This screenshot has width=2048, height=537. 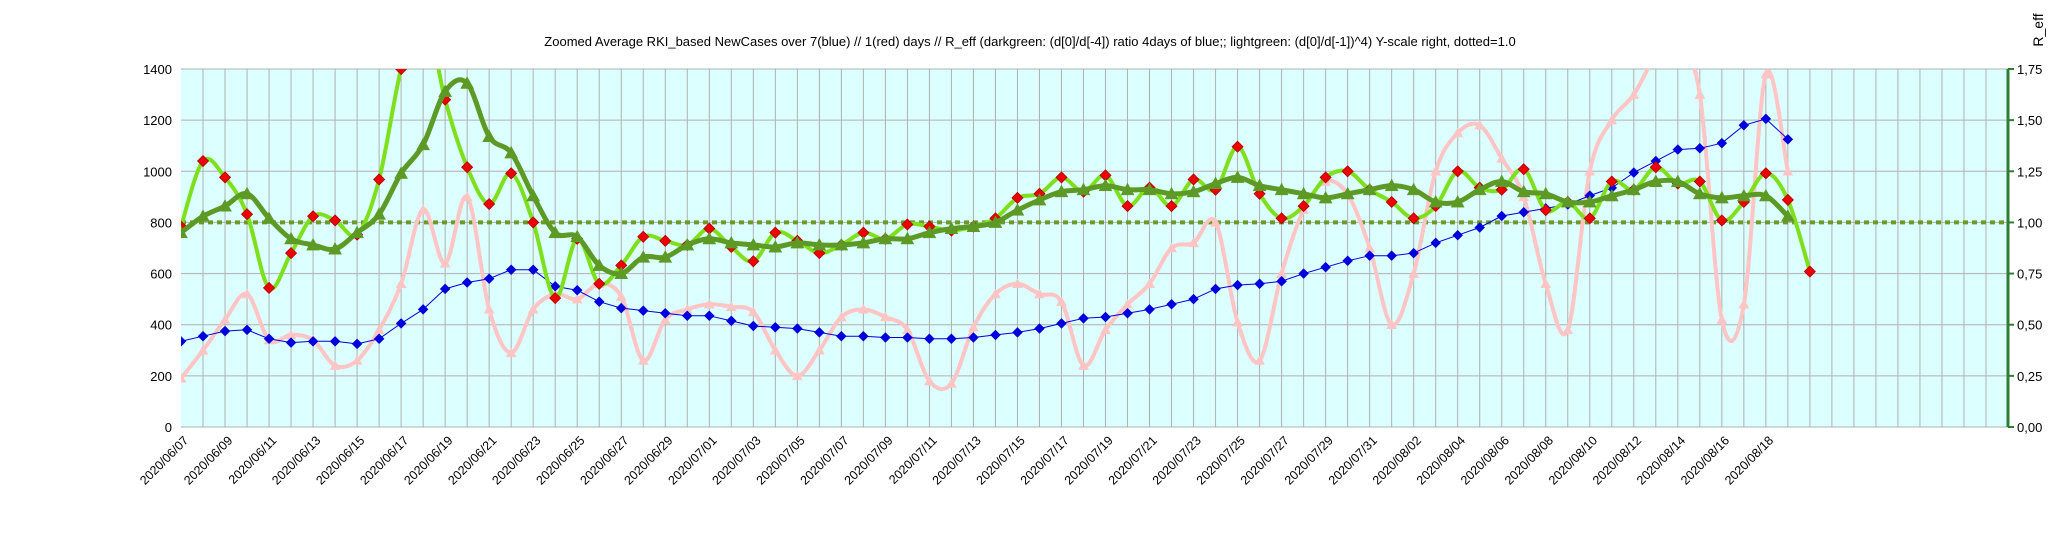 I want to click on y-tick-label: 1400, so click(x=157, y=69).